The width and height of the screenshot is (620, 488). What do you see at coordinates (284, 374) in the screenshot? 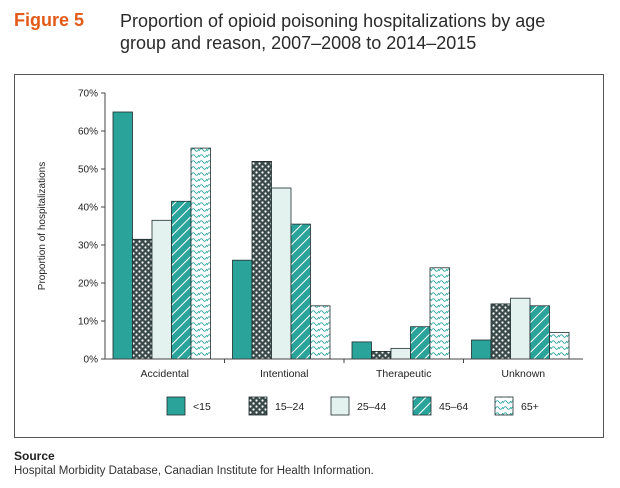
I see `x-tick-label: Intentional` at bounding box center [284, 374].